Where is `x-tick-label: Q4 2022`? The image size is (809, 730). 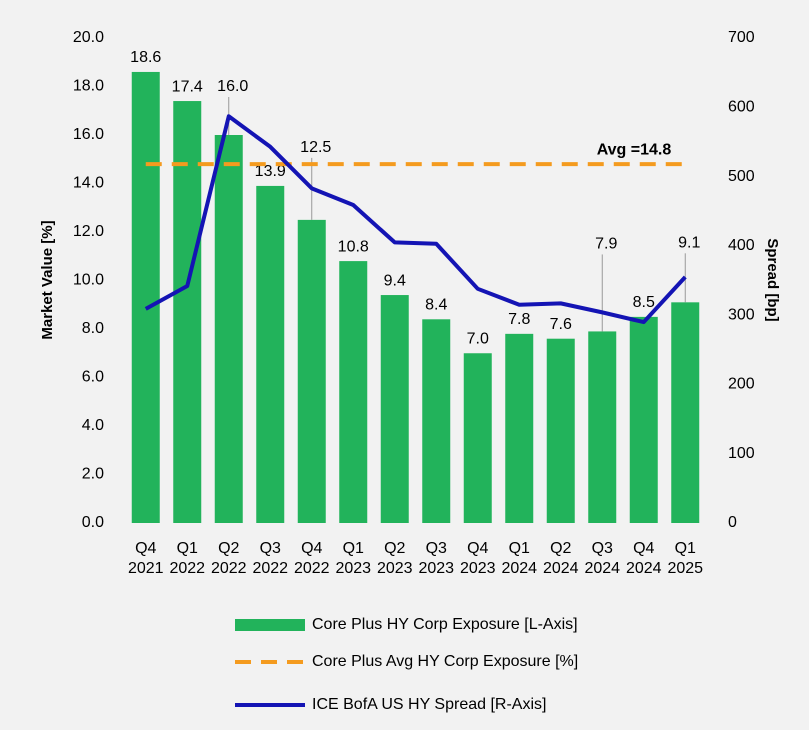 x-tick-label: Q4 2022 is located at coordinates (311, 558).